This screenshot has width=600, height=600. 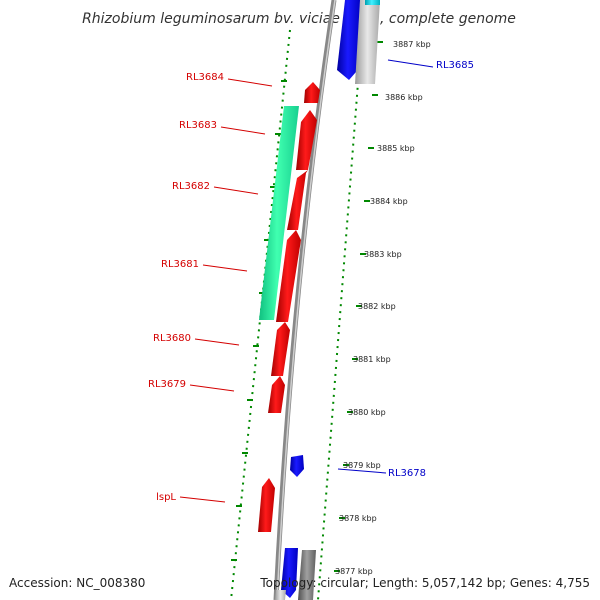 I want to click on gene-label-RL3684: RL3684, so click(x=229, y=79).